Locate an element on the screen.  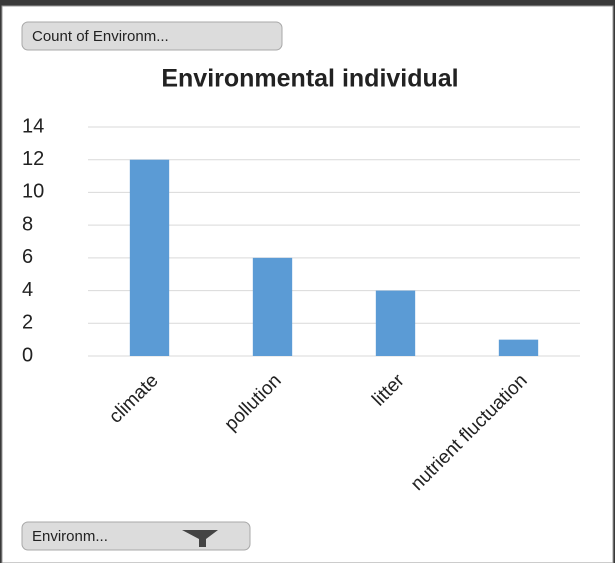
y-tick-label: 8 is located at coordinates (27, 224).